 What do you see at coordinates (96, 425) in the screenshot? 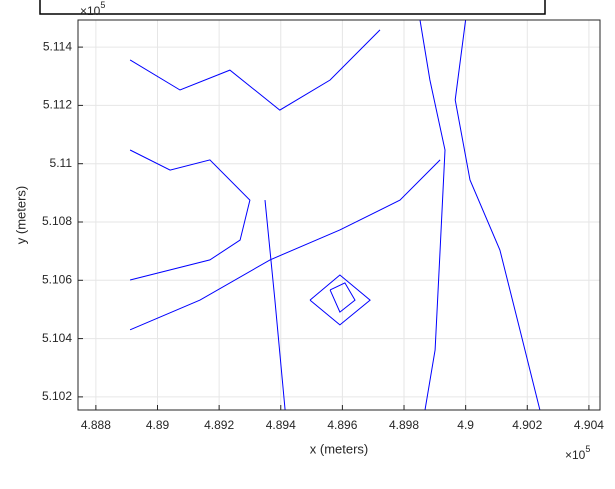
I see `x-tick-label: 4.888` at bounding box center [96, 425].